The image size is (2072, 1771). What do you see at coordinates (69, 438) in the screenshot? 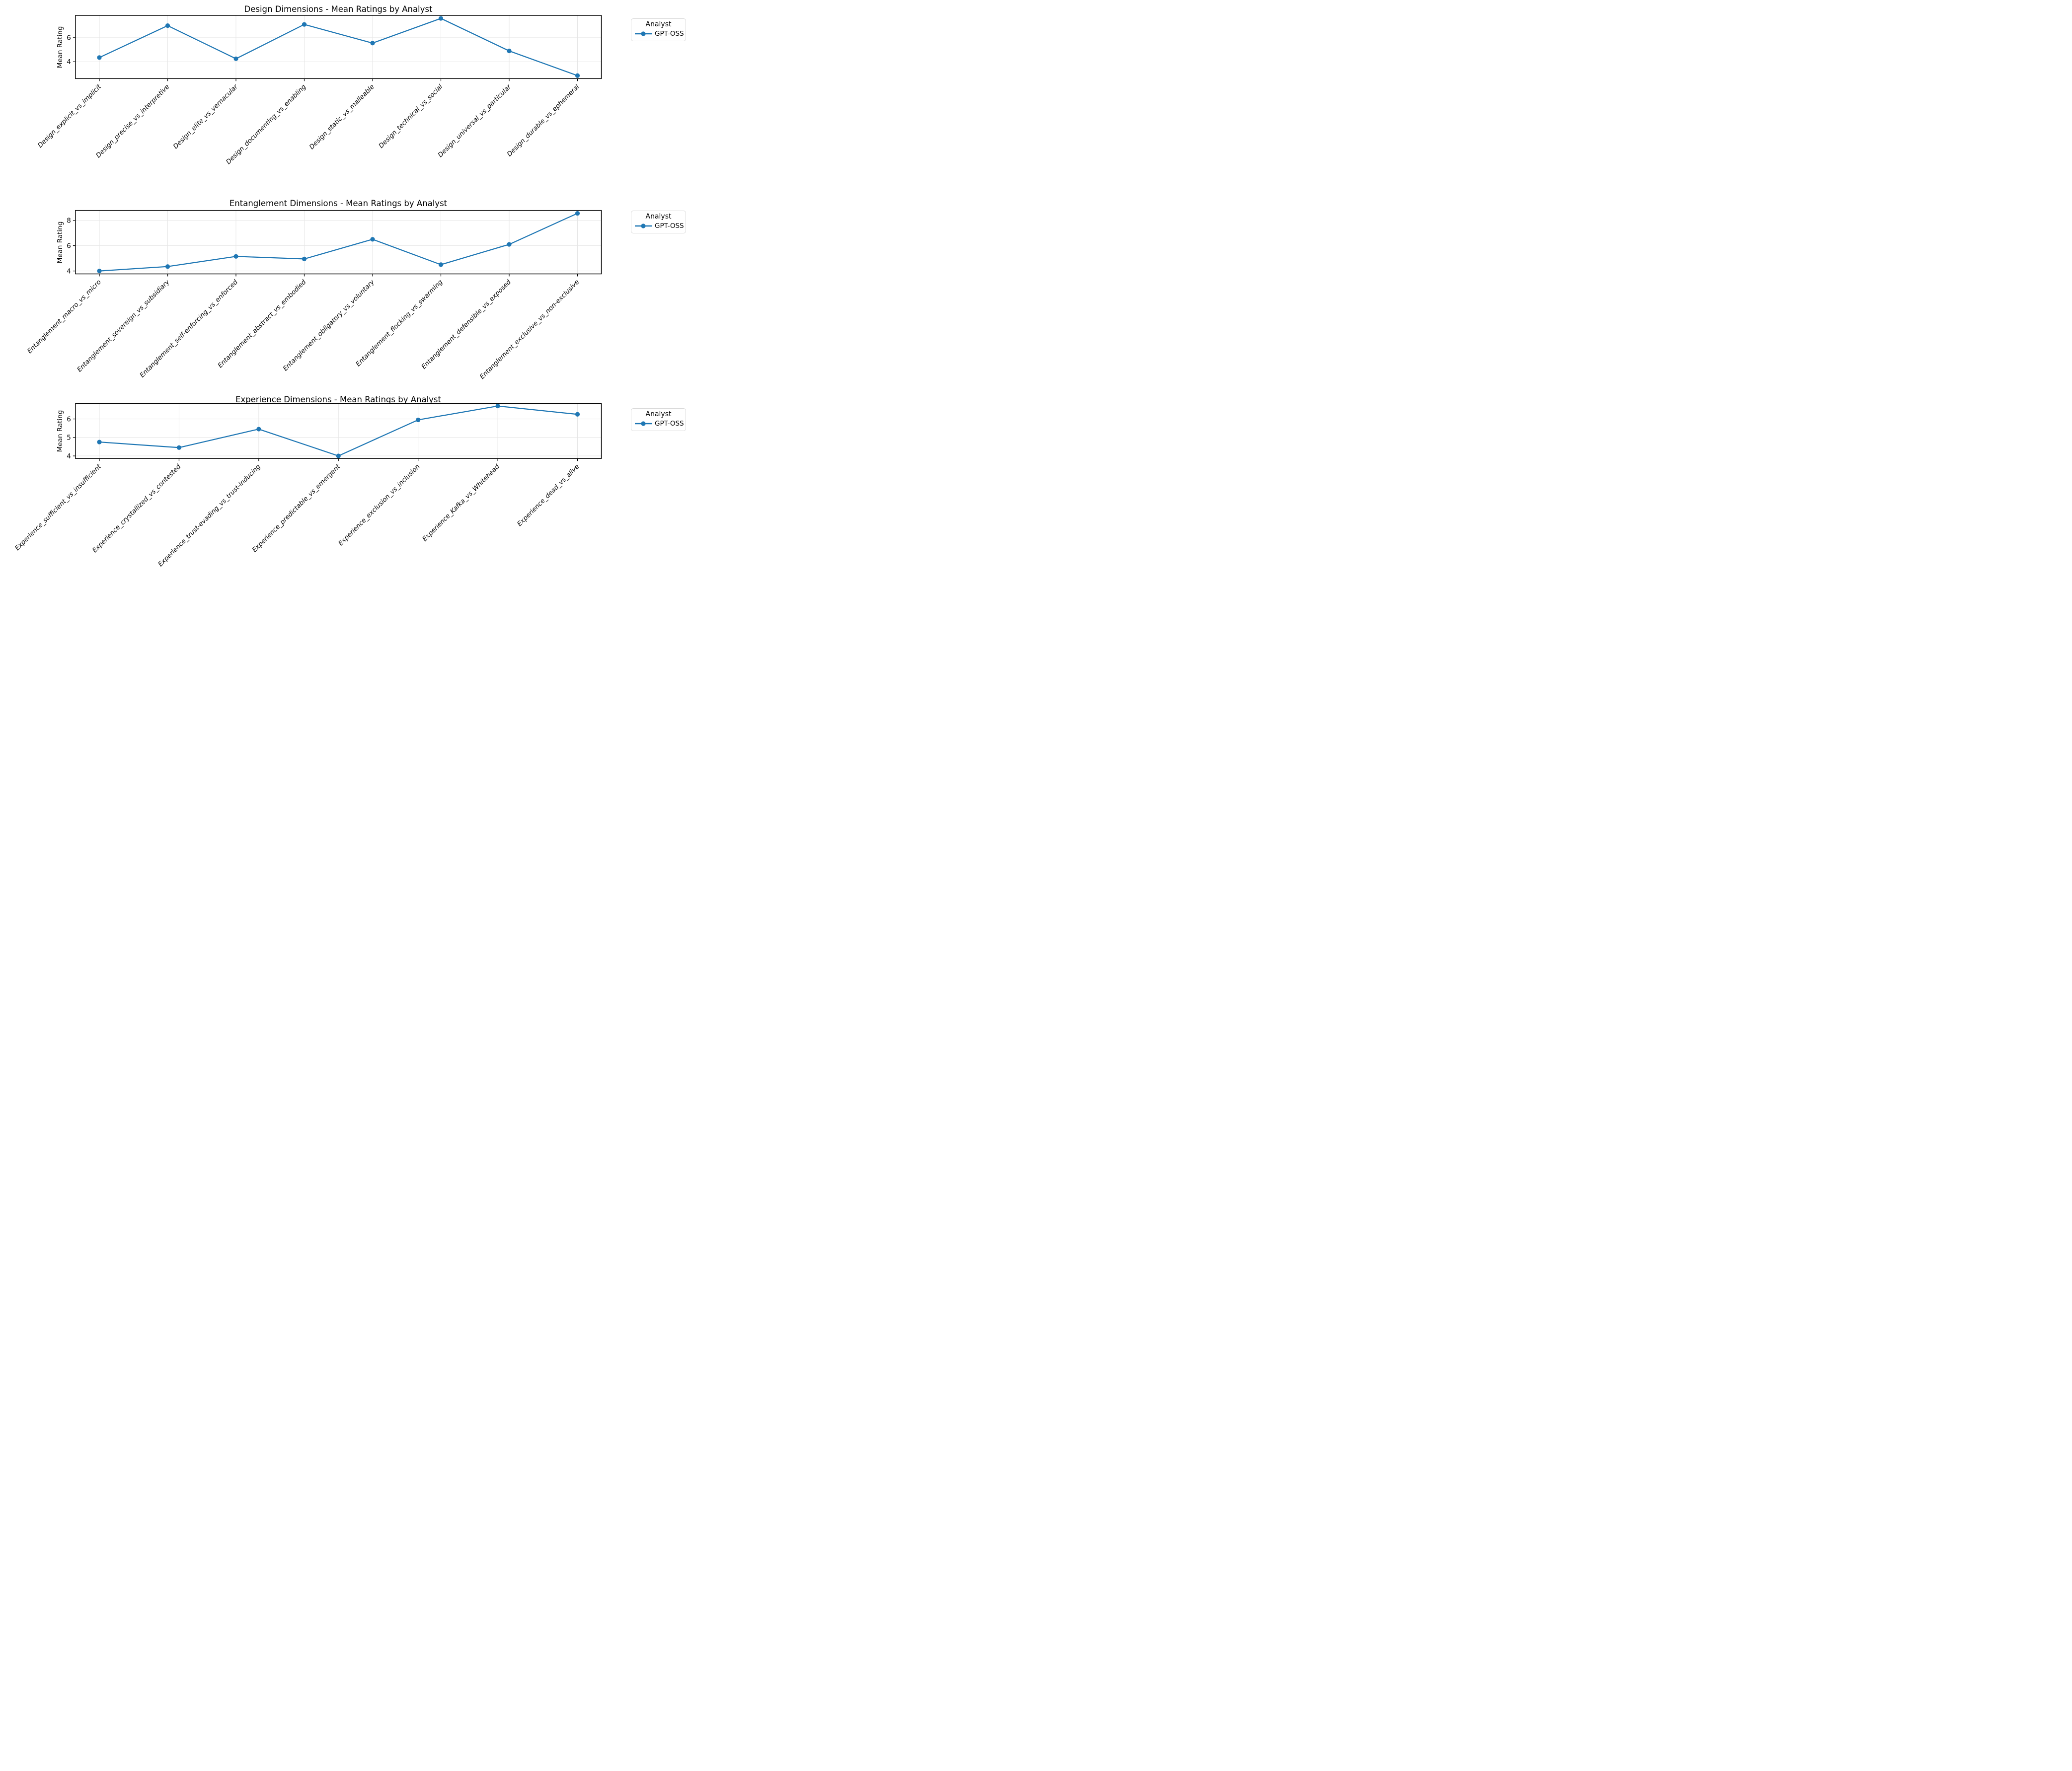
I see `y-tick-label: 5` at bounding box center [69, 438].